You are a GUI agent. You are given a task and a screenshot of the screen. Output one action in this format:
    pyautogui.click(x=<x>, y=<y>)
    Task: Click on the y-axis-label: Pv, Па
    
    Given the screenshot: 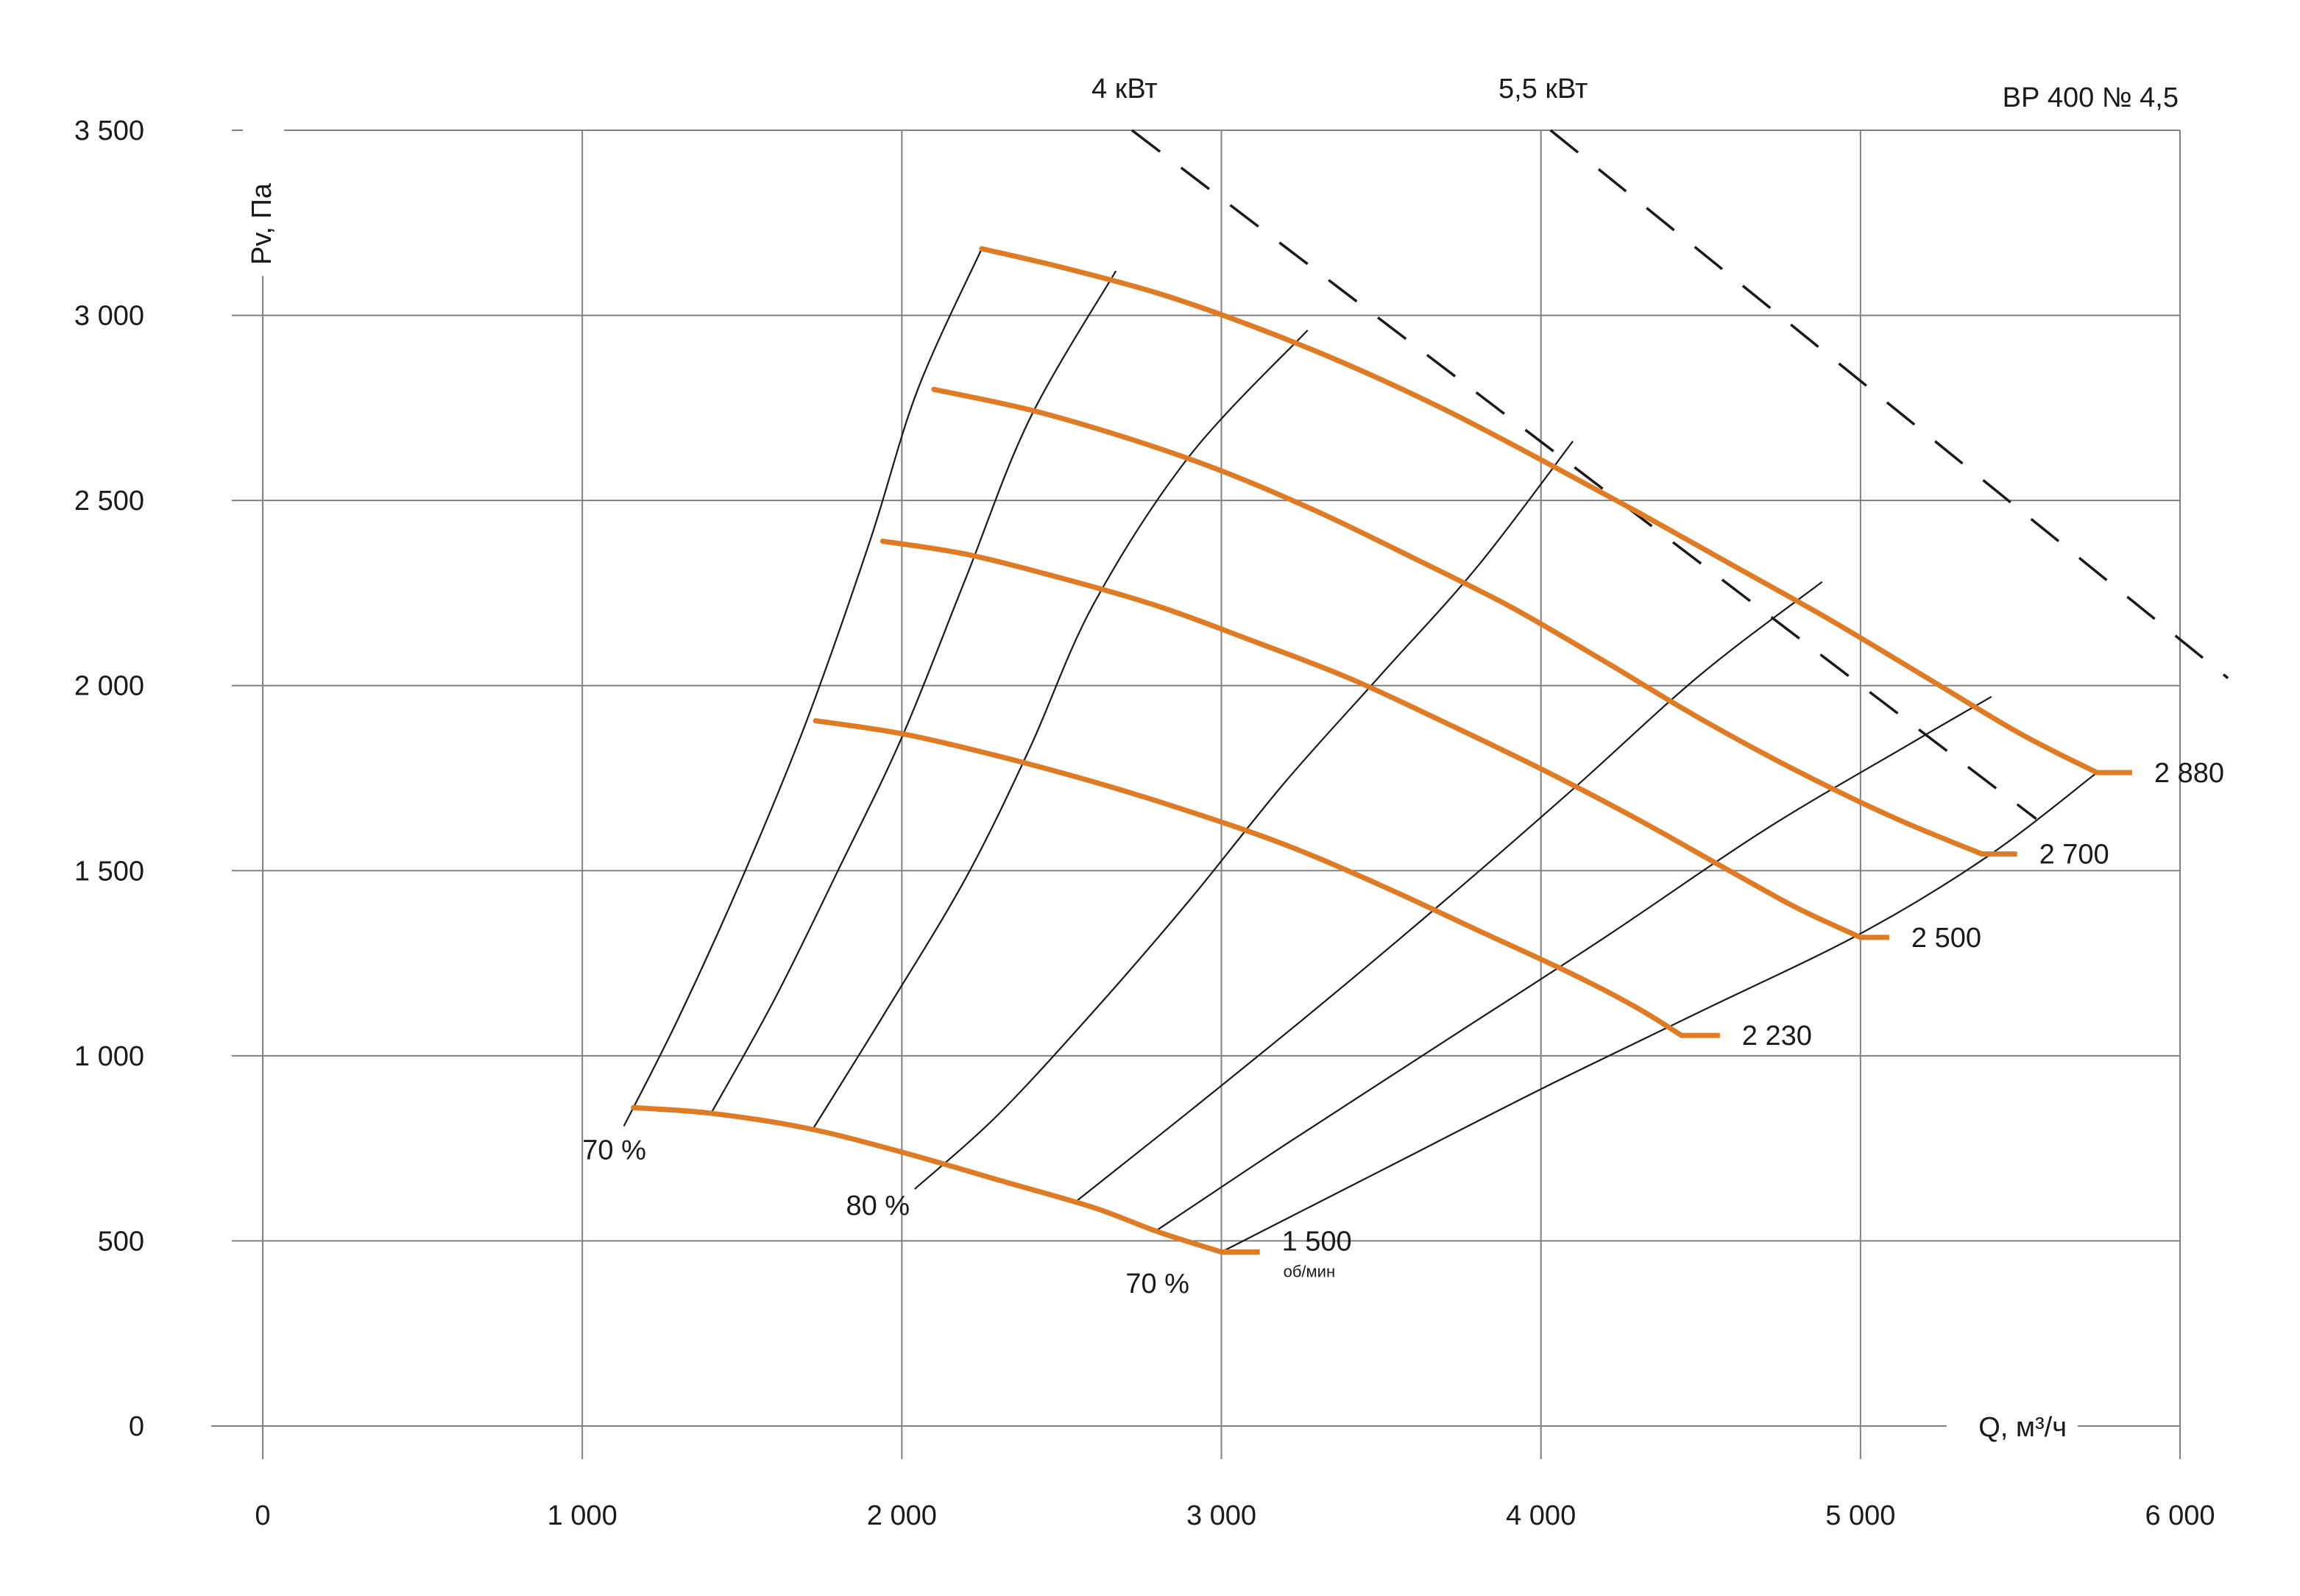 What is the action you would take?
    pyautogui.click(x=262, y=224)
    